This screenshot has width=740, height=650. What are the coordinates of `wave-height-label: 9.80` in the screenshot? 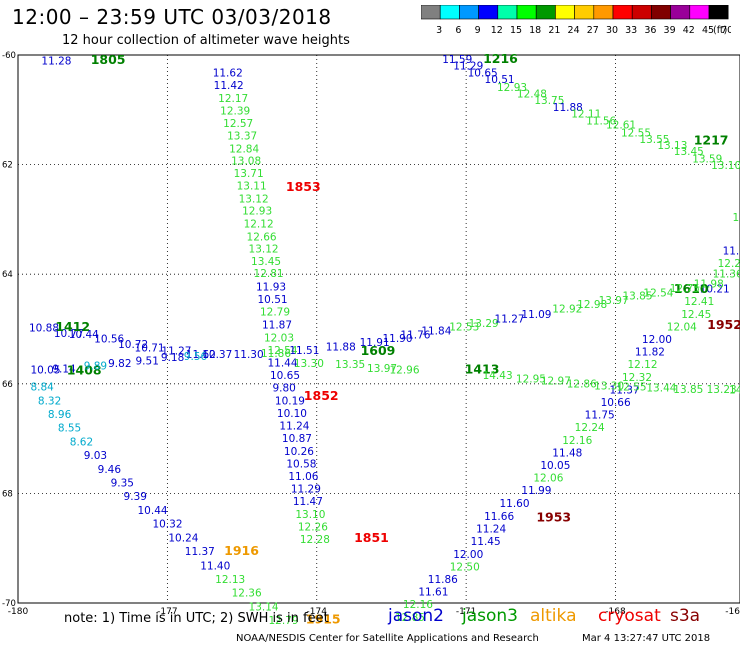 It's located at (283, 389).